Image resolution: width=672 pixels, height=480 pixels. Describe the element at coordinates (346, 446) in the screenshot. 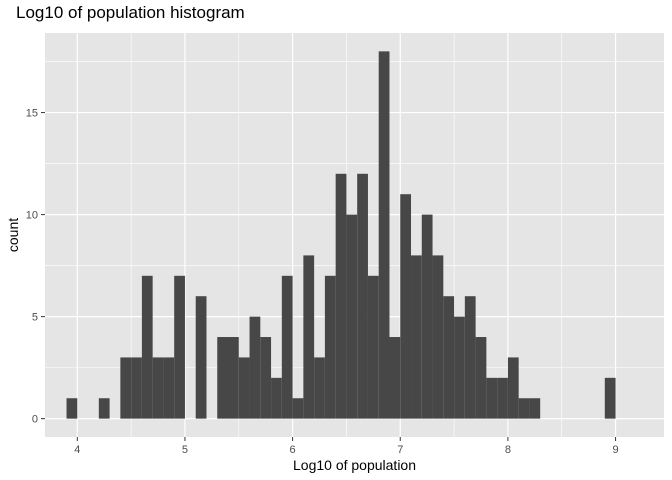

I see `x-axis: 4 5 6 7 8 9` at that location.